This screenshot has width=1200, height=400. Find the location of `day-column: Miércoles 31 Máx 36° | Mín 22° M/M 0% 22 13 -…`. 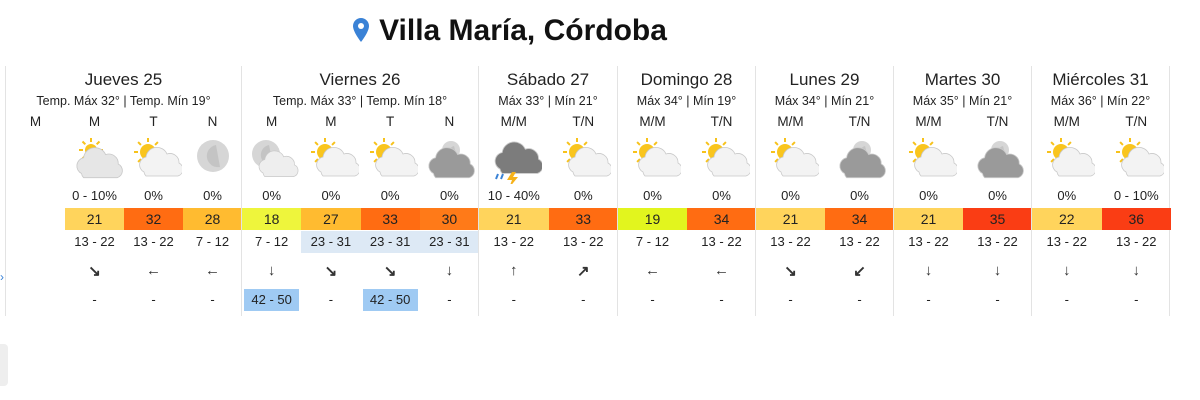

day-column: Miércoles 31 Máx 36° | Mín 22° M/M 0% 22 13 -… is located at coordinates (1101, 191).